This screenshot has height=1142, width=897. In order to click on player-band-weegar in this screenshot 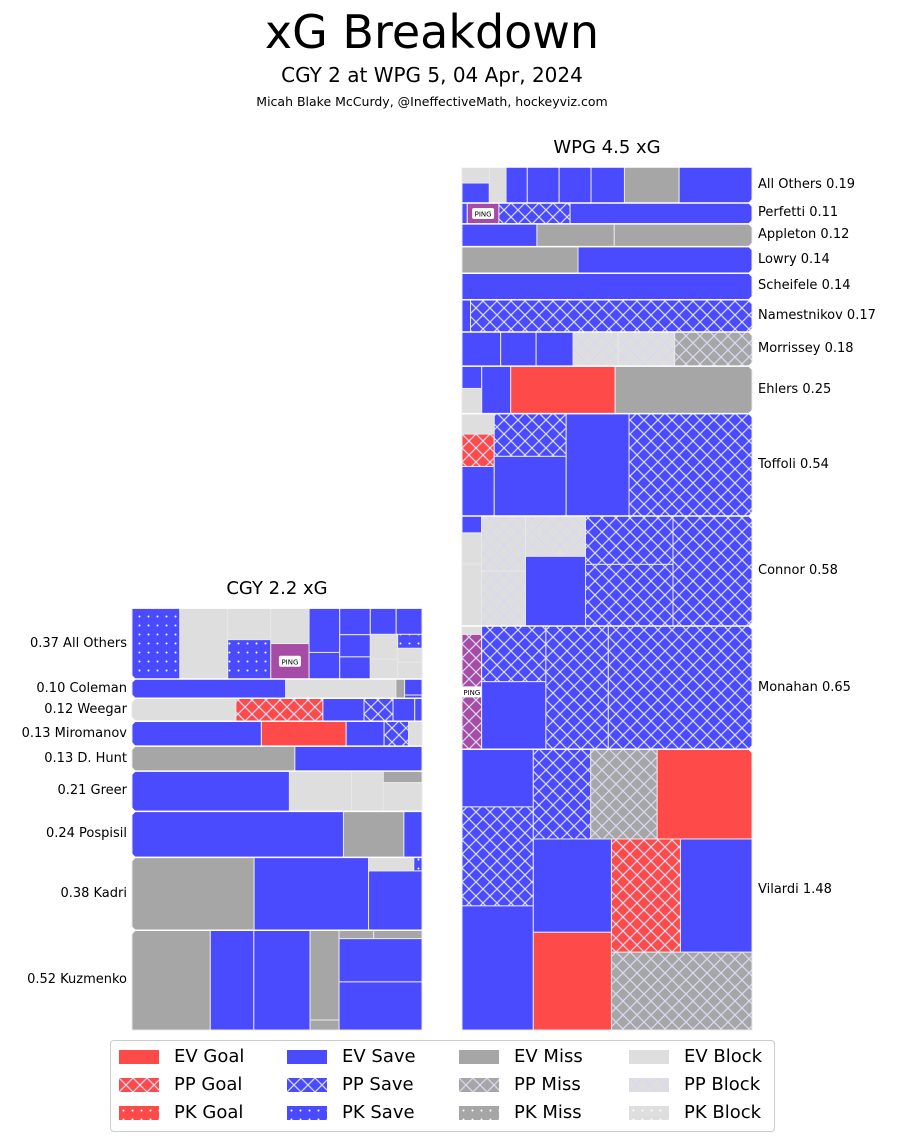, I will do `click(277, 707)`.